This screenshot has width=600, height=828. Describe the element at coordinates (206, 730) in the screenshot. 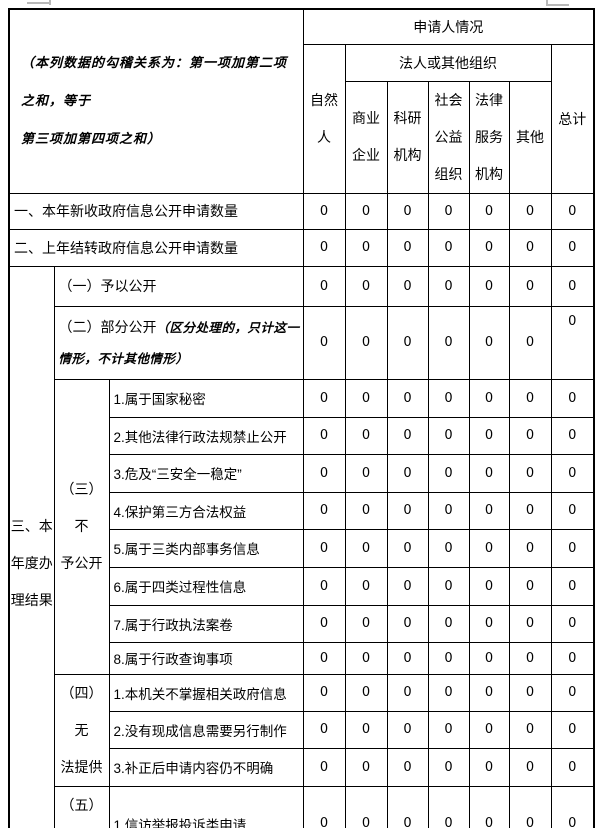

I see `sub-item-label-needs-creation: 2.没有现成信息需要另行制作` at that location.